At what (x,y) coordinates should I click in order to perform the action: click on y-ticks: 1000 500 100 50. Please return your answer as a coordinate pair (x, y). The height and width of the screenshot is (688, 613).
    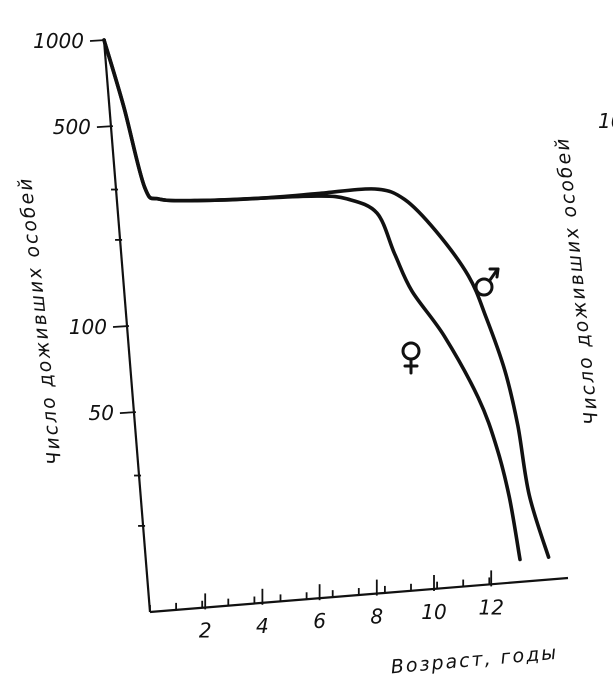
    Looking at the image, I should click on (89, 278).